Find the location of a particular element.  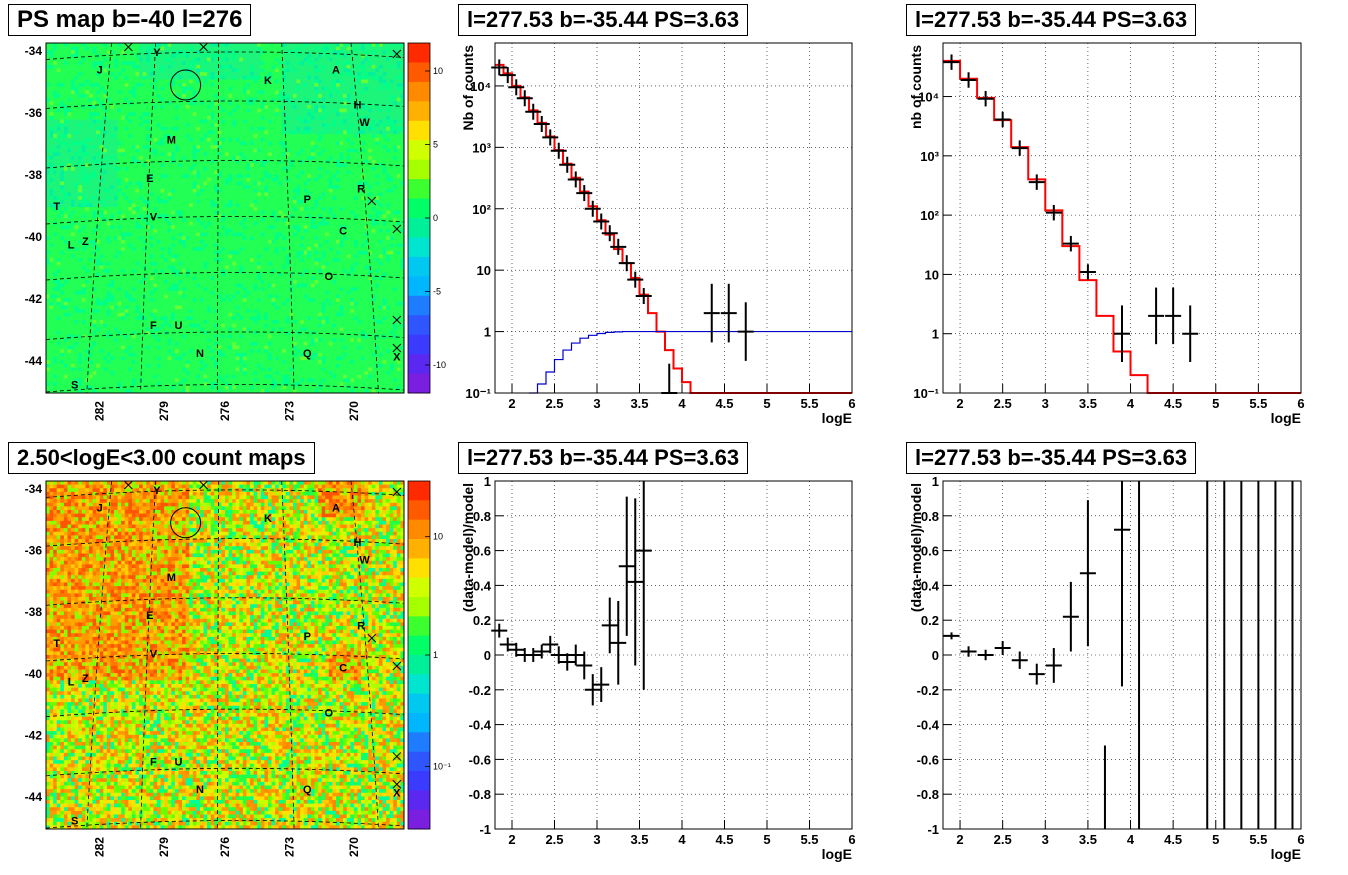

spec1-plot-area is located at coordinates (673, 218).